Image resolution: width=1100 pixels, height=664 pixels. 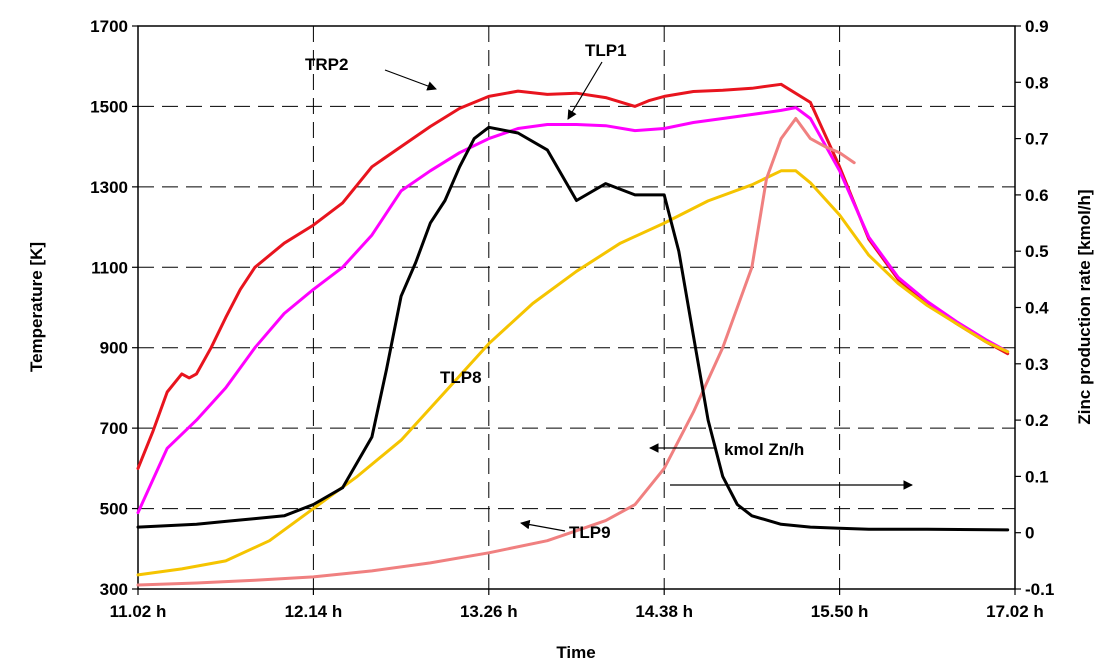 What do you see at coordinates (109, 106) in the screenshot?
I see `y-left-tick-label: 1500` at bounding box center [109, 106].